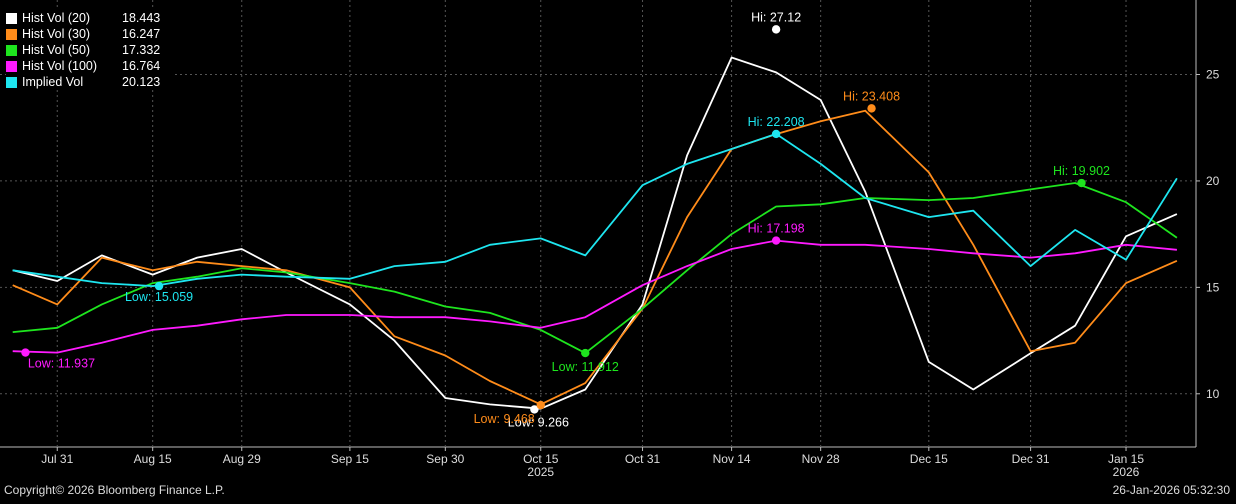 This screenshot has width=1236, height=504. What do you see at coordinates (504, 419) in the screenshot?
I see `low-label: Low: 9.468` at bounding box center [504, 419].